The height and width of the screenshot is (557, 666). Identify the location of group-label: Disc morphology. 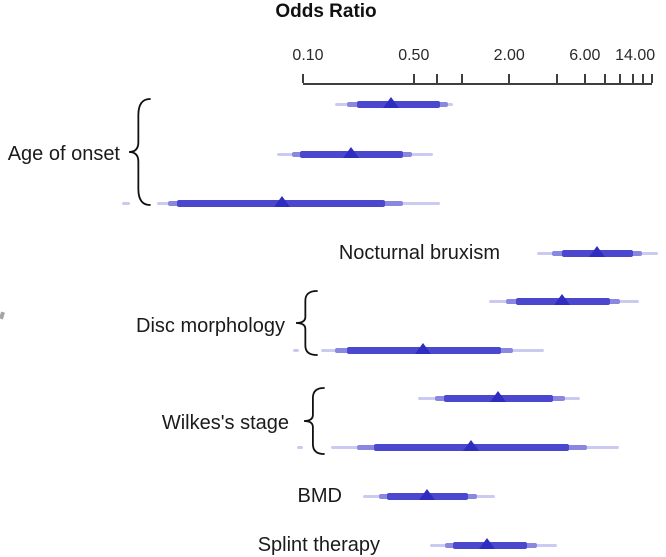
(210, 325).